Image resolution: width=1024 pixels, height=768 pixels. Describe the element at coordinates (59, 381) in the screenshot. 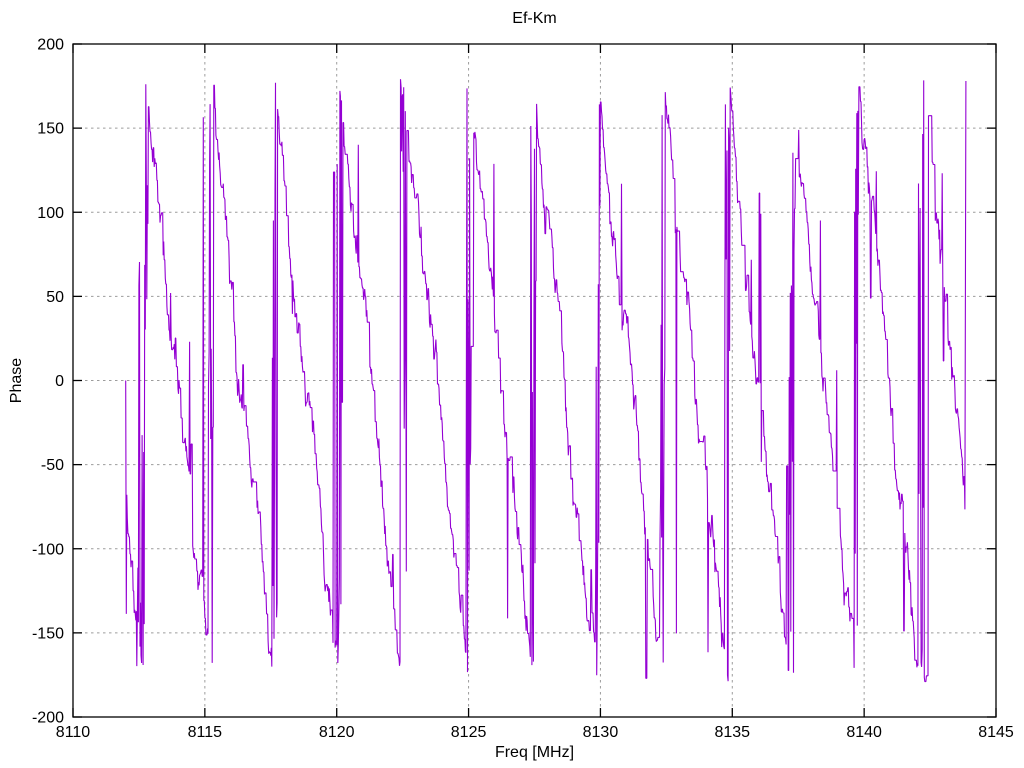

I see `y-tick-label: 0` at that location.